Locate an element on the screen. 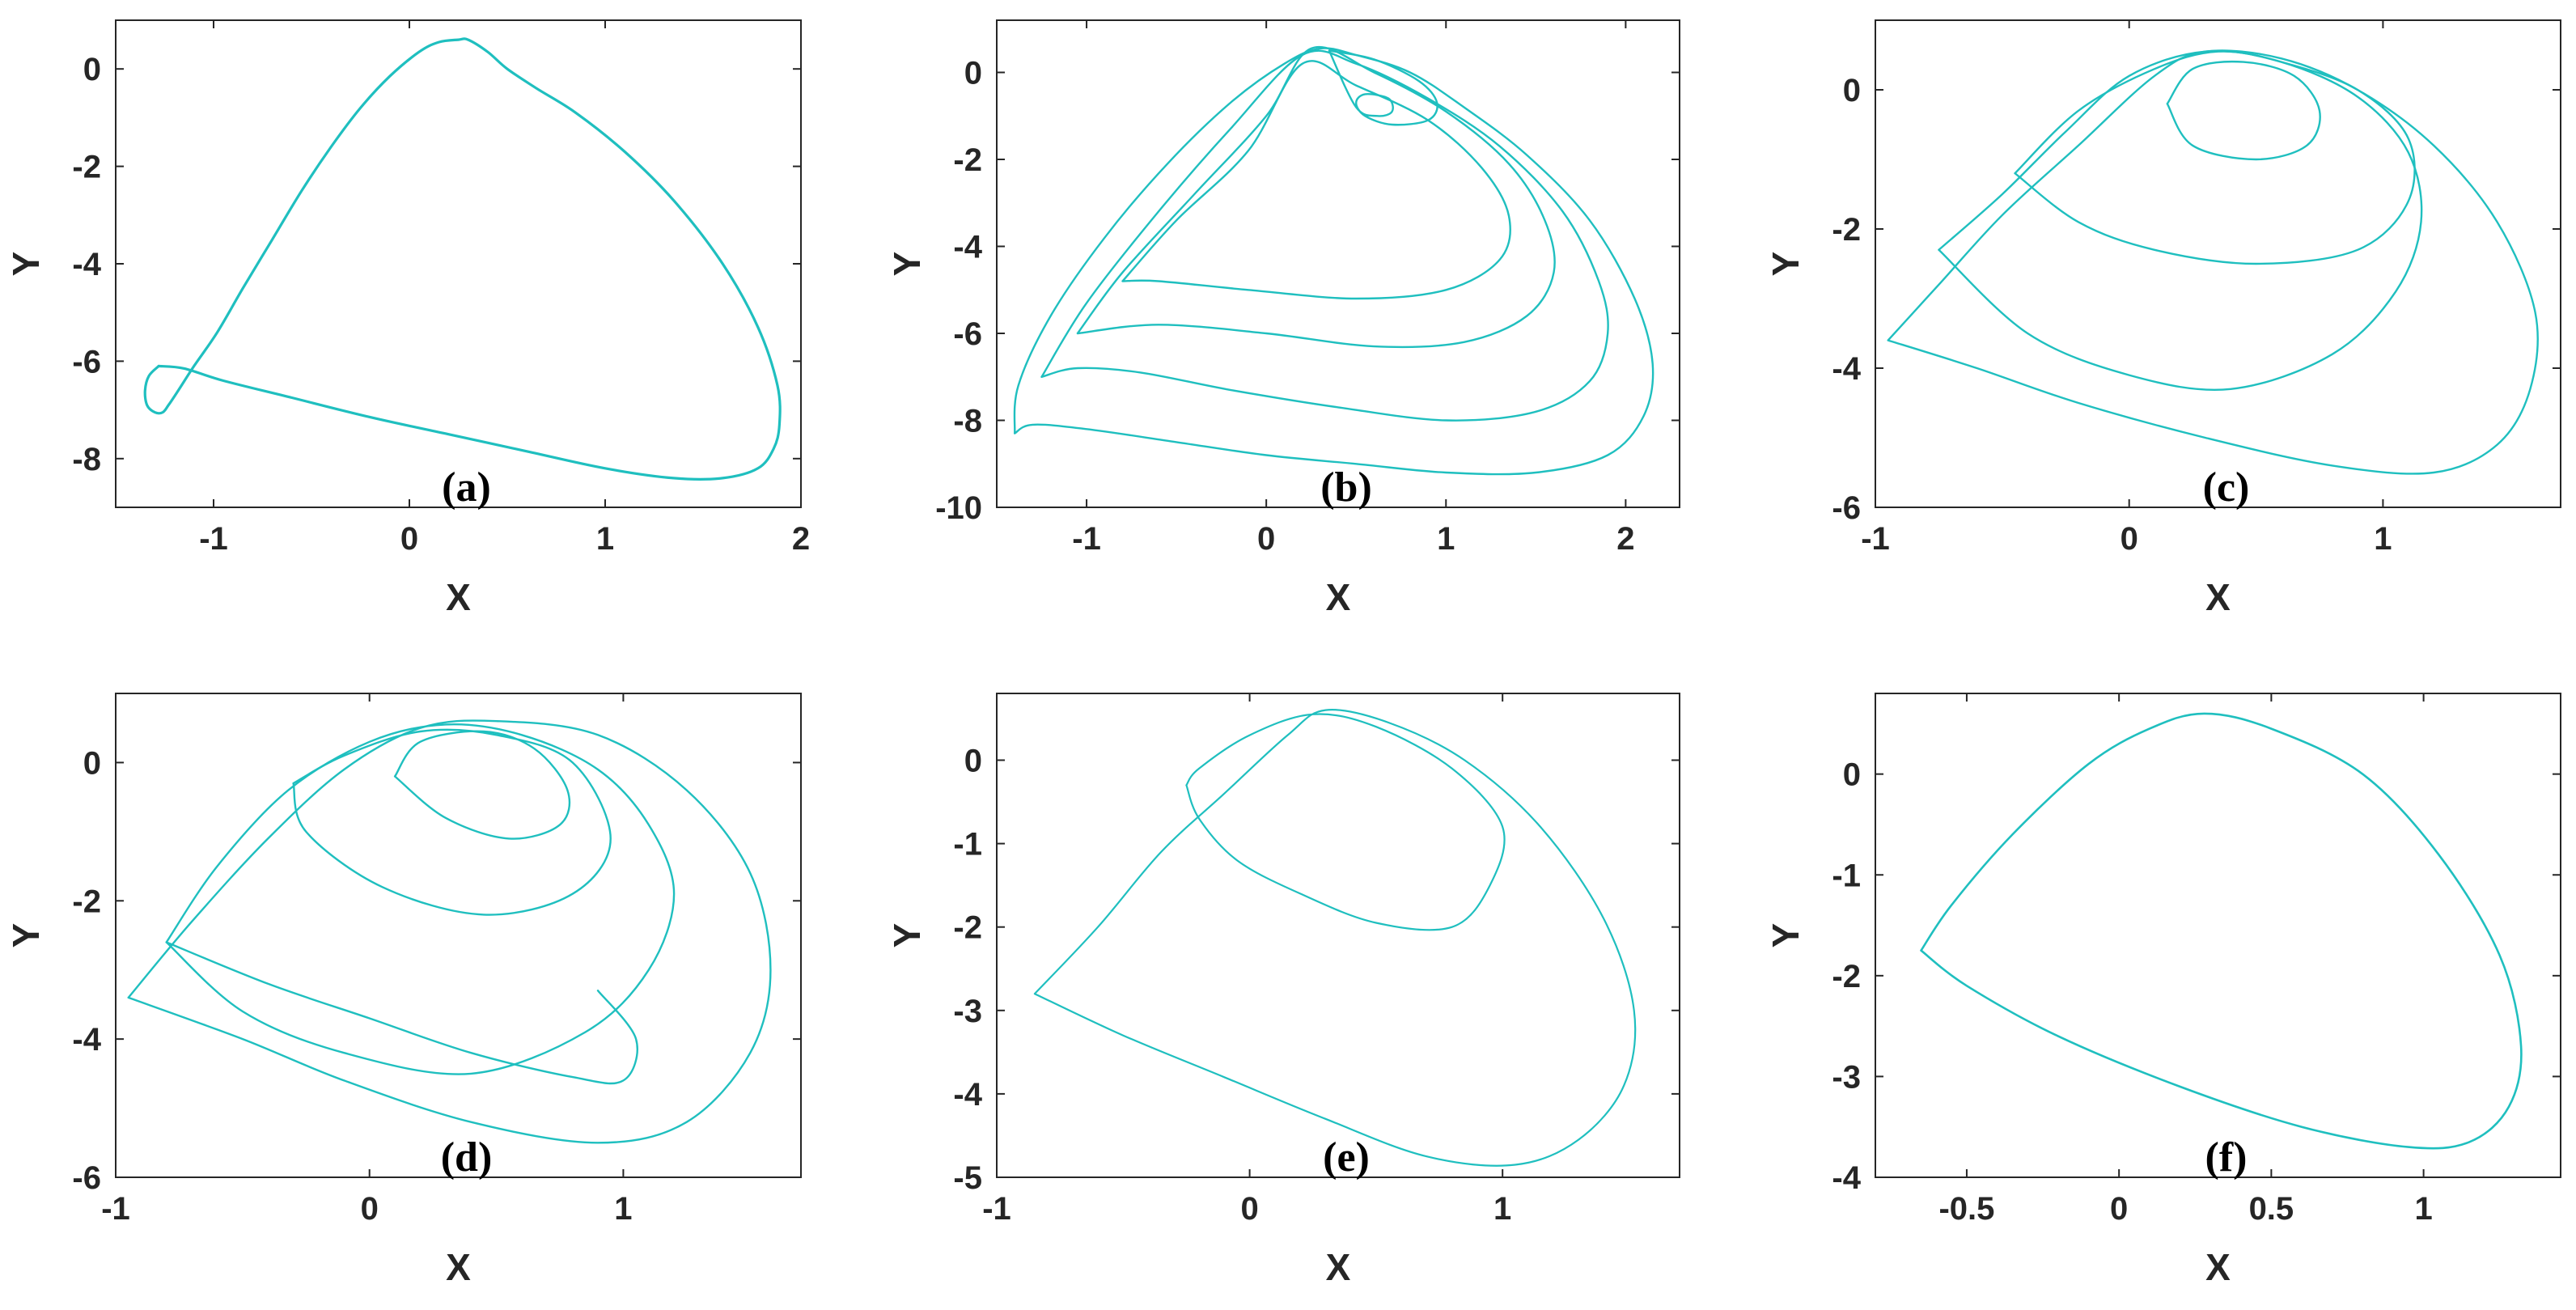  panel-d: -1 0 1 0 -2 -4 -6 X Y (d) is located at coordinates (403, 991).